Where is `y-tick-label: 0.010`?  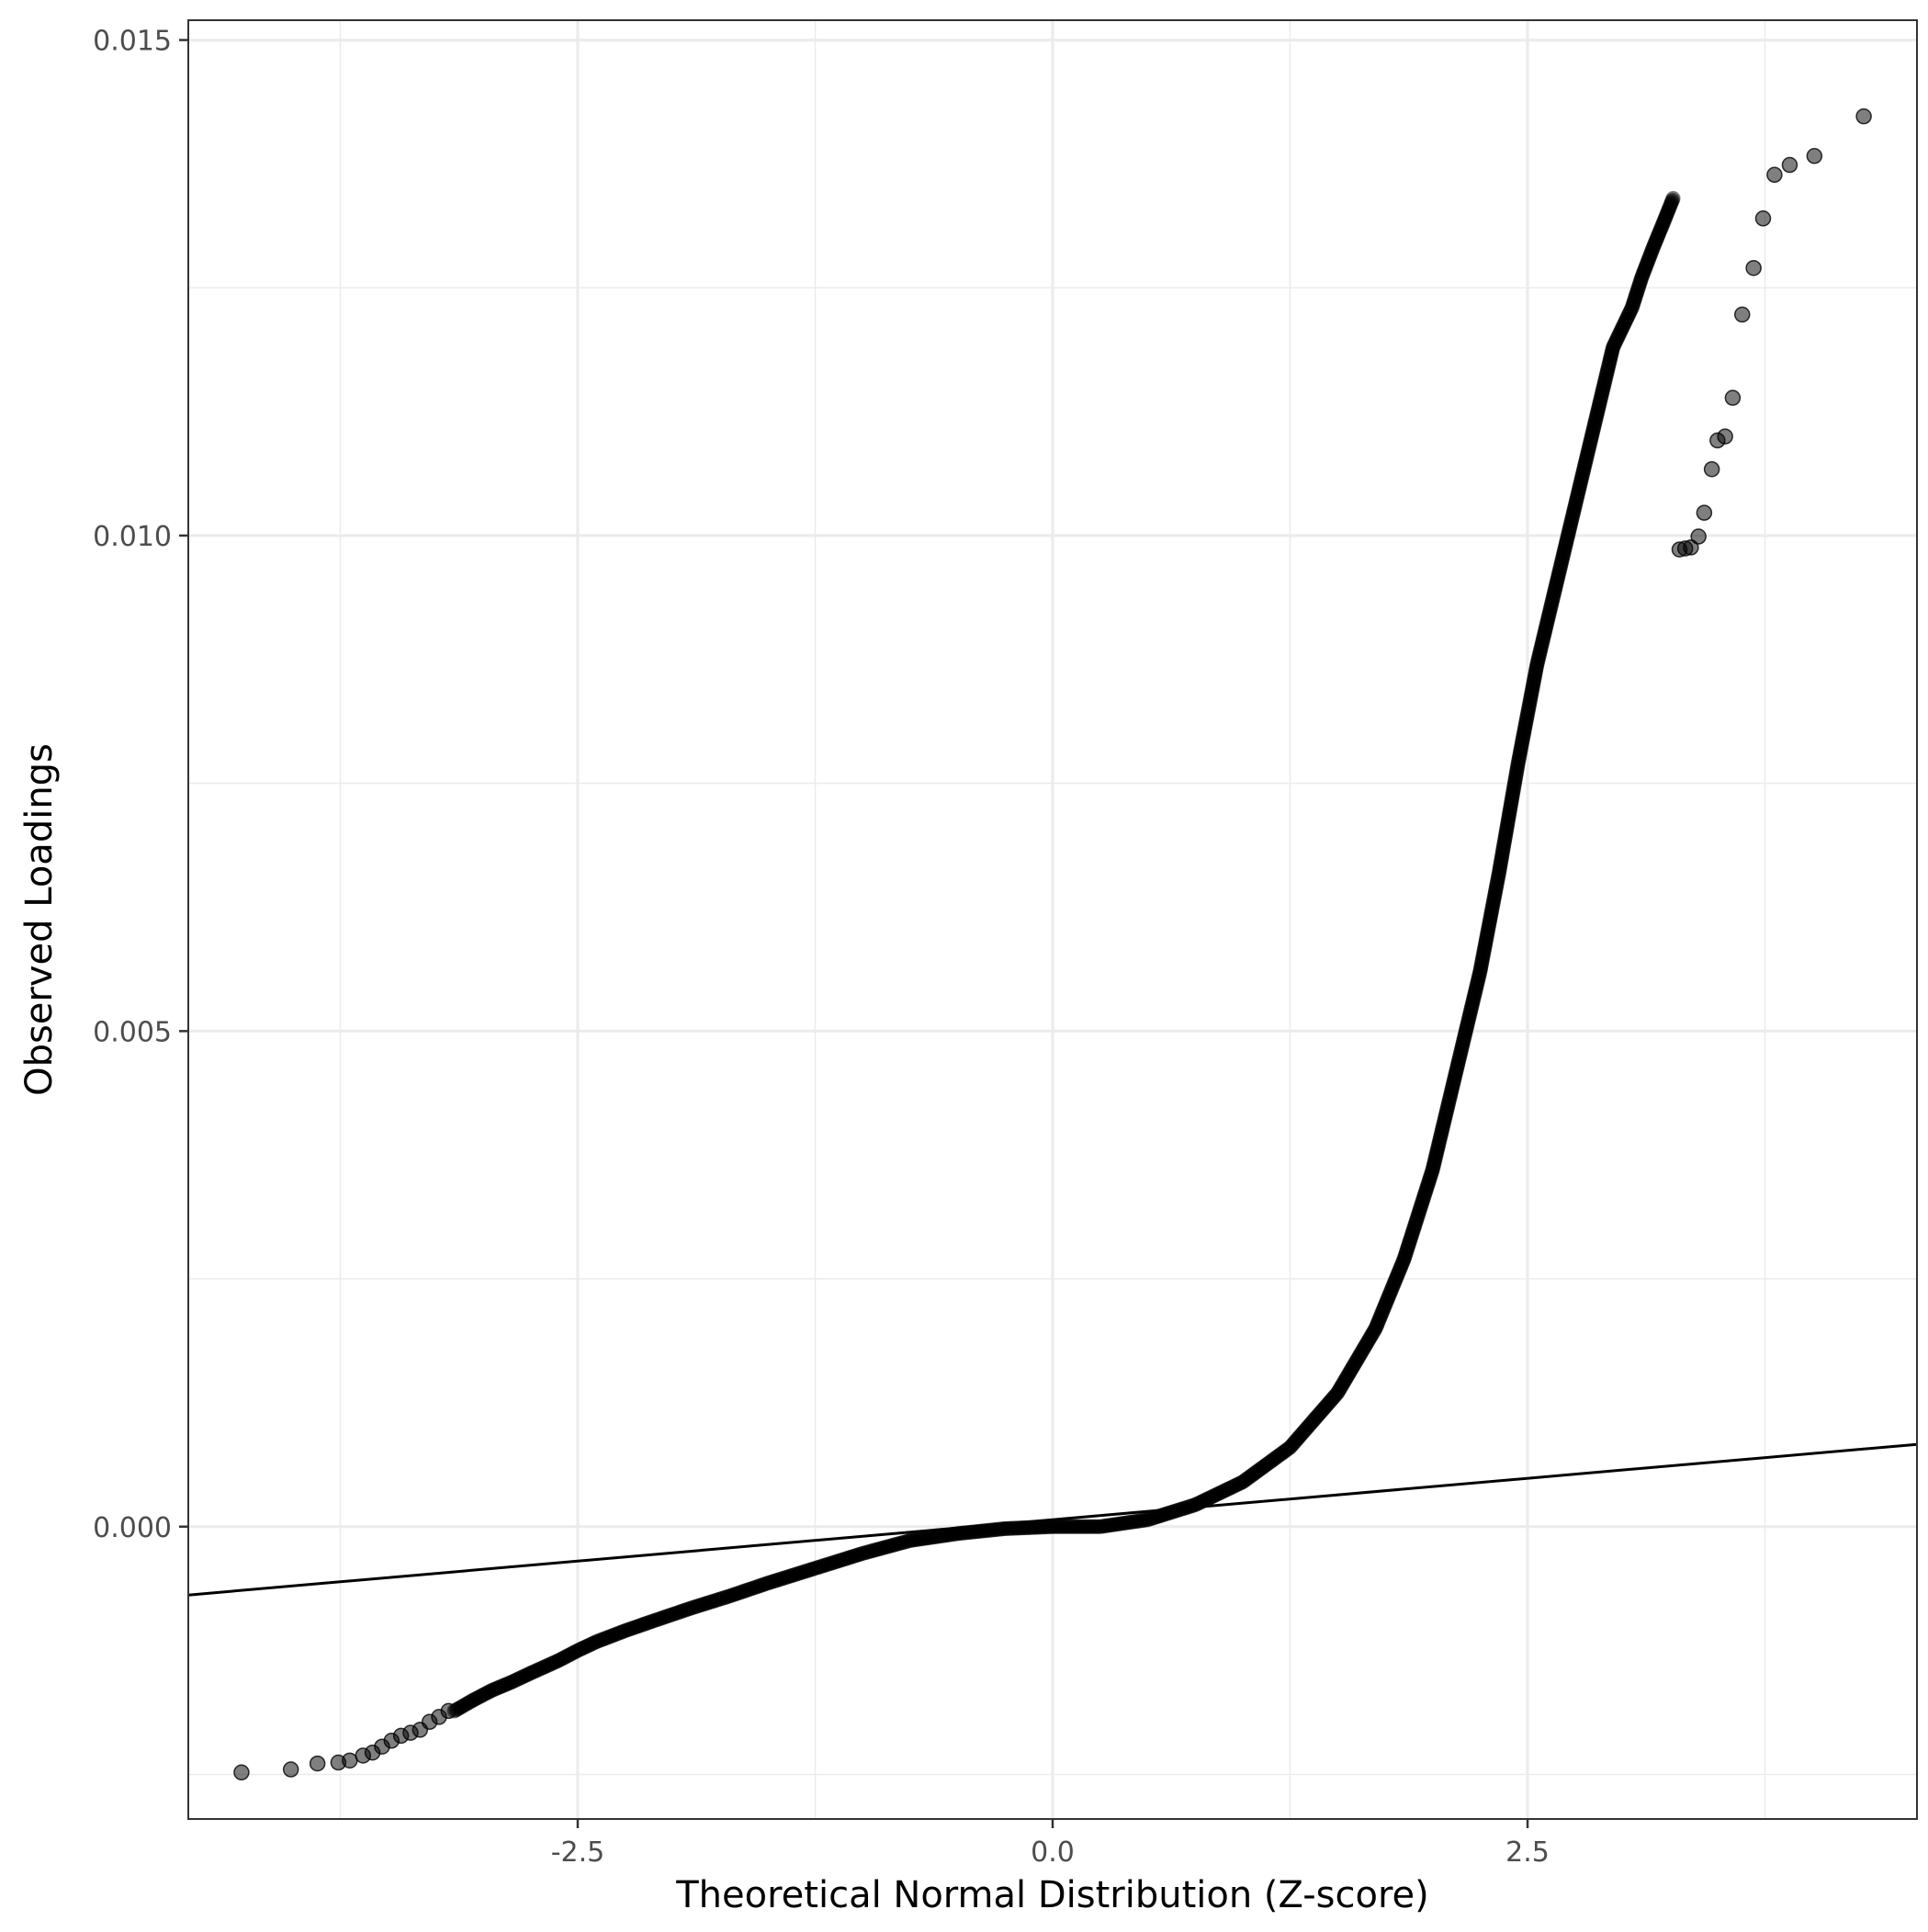
y-tick-label: 0.010 is located at coordinates (132, 537).